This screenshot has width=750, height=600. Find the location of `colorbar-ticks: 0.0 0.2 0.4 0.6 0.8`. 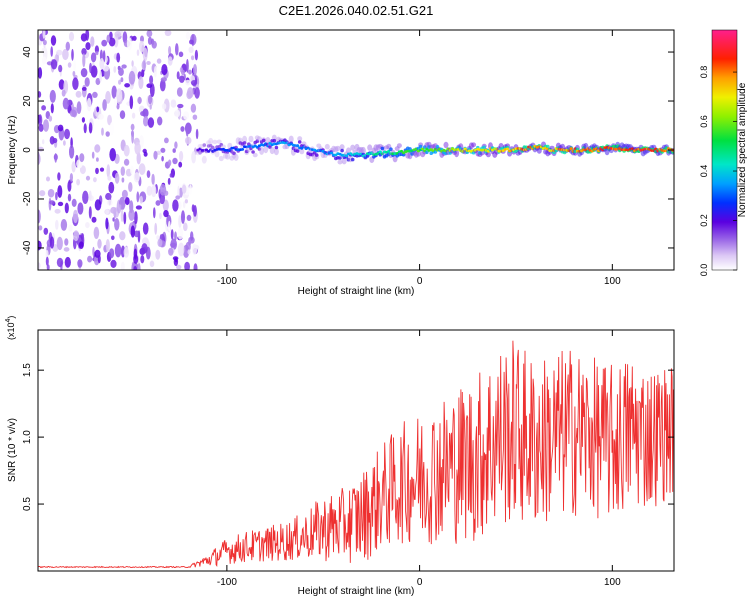

colorbar-ticks: 0.0 0.2 0.4 0.6 0.8 is located at coordinates (718, 171).